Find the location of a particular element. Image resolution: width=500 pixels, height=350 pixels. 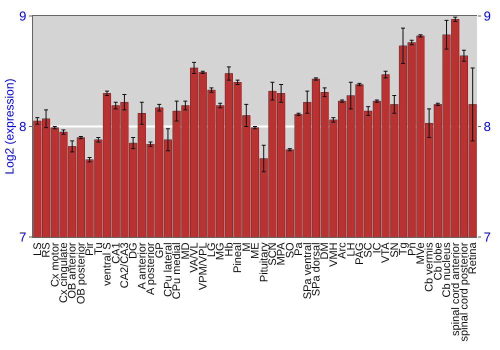

y2-tick-label: 8 is located at coordinates (487, 126).